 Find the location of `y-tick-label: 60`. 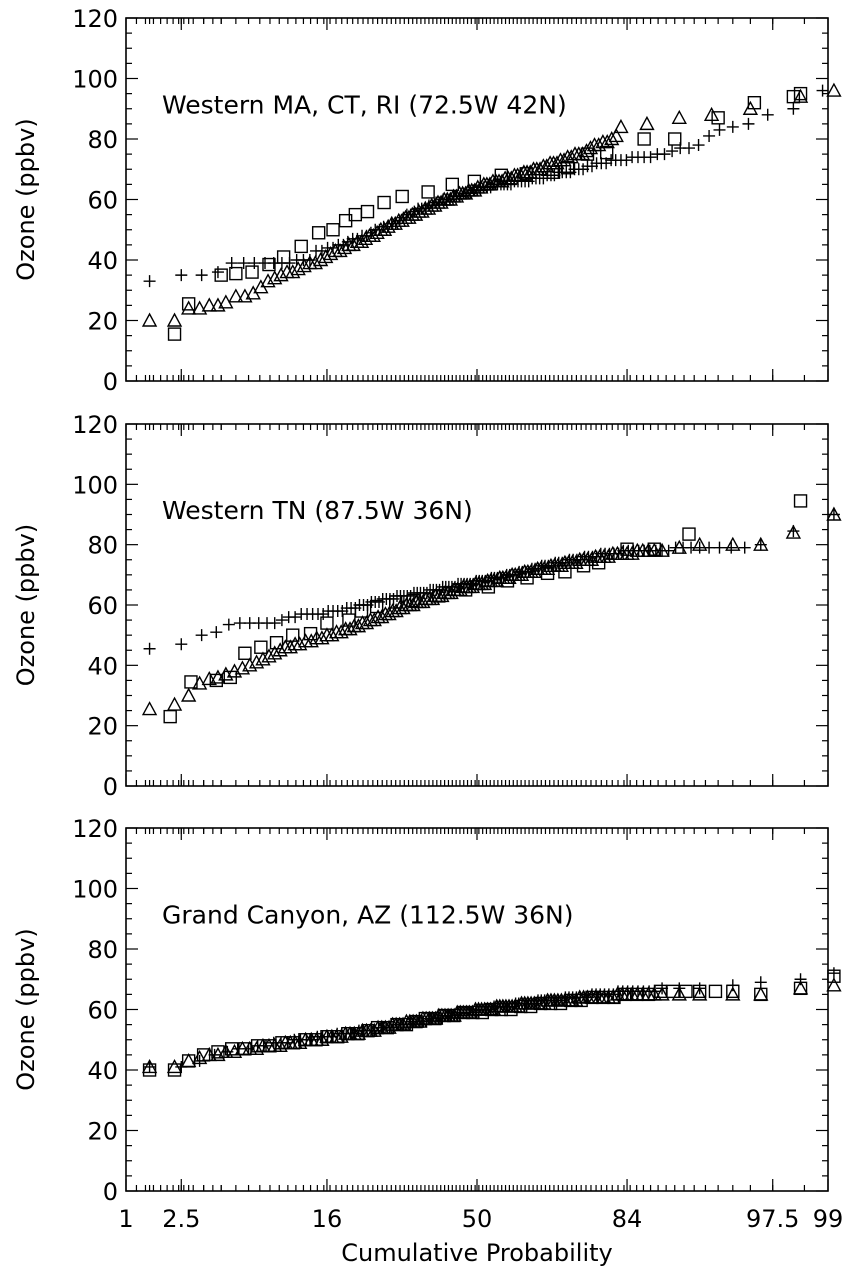

y-tick-label: 60 is located at coordinates (102, 606).